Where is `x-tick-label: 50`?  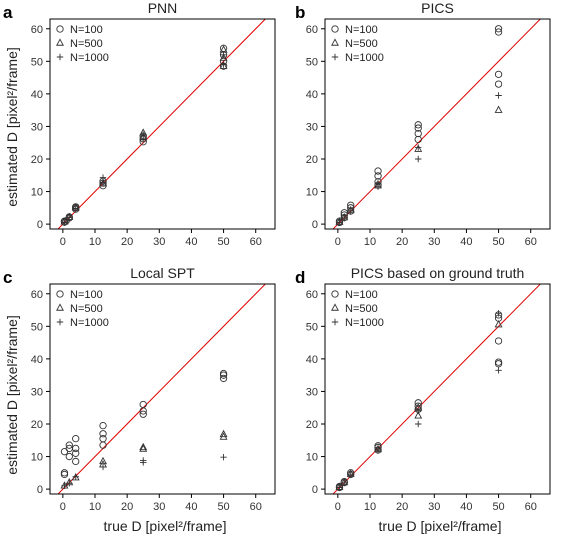
x-tick-label: 50 is located at coordinates (498, 242).